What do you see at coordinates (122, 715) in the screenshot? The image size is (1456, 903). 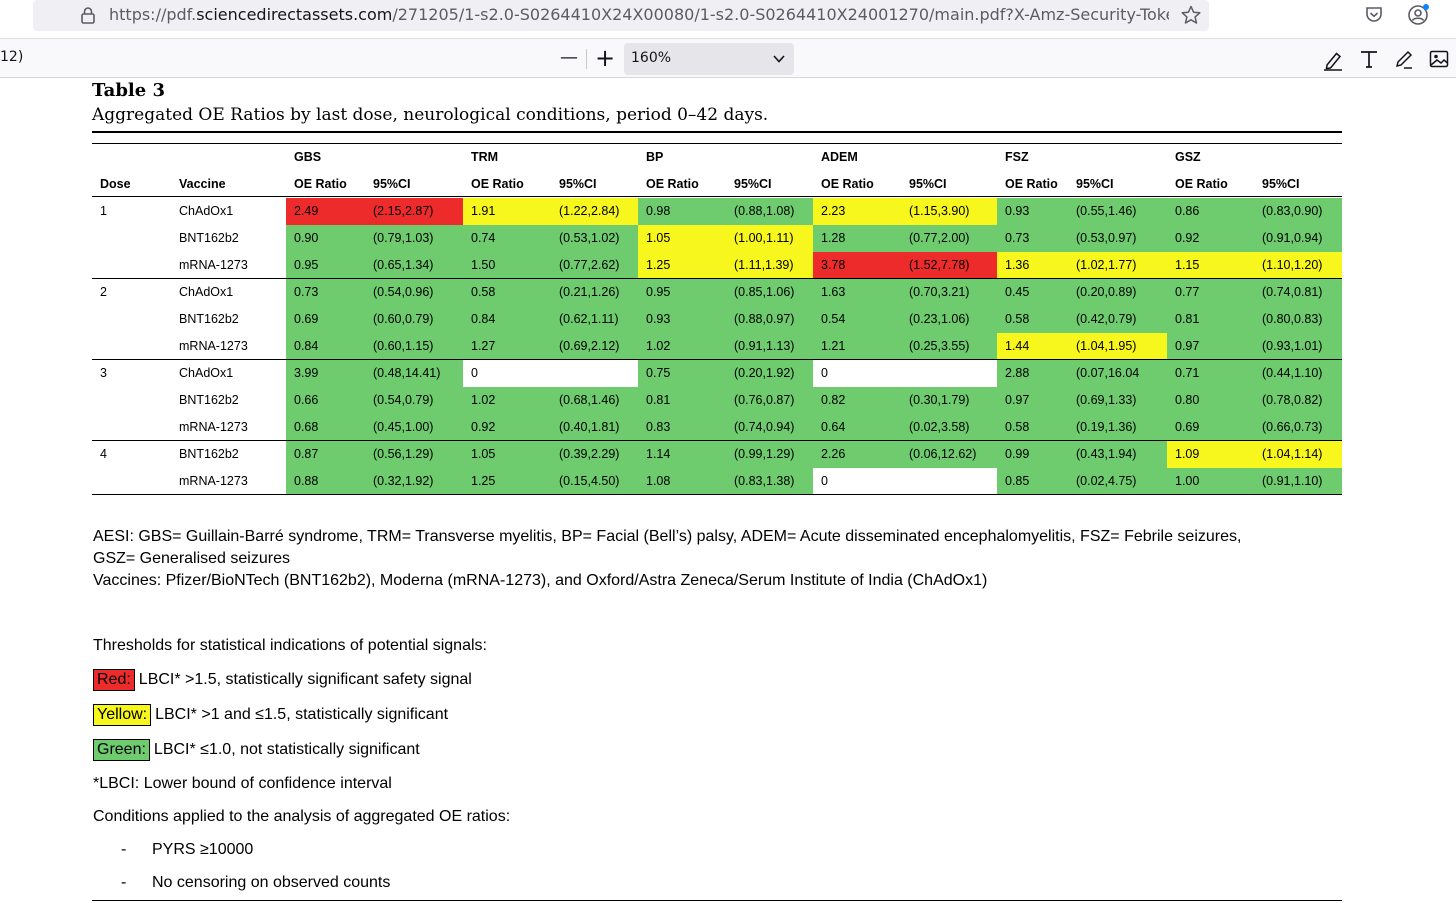 I see `legend-yellow-swatch: Yellow:` at bounding box center [122, 715].